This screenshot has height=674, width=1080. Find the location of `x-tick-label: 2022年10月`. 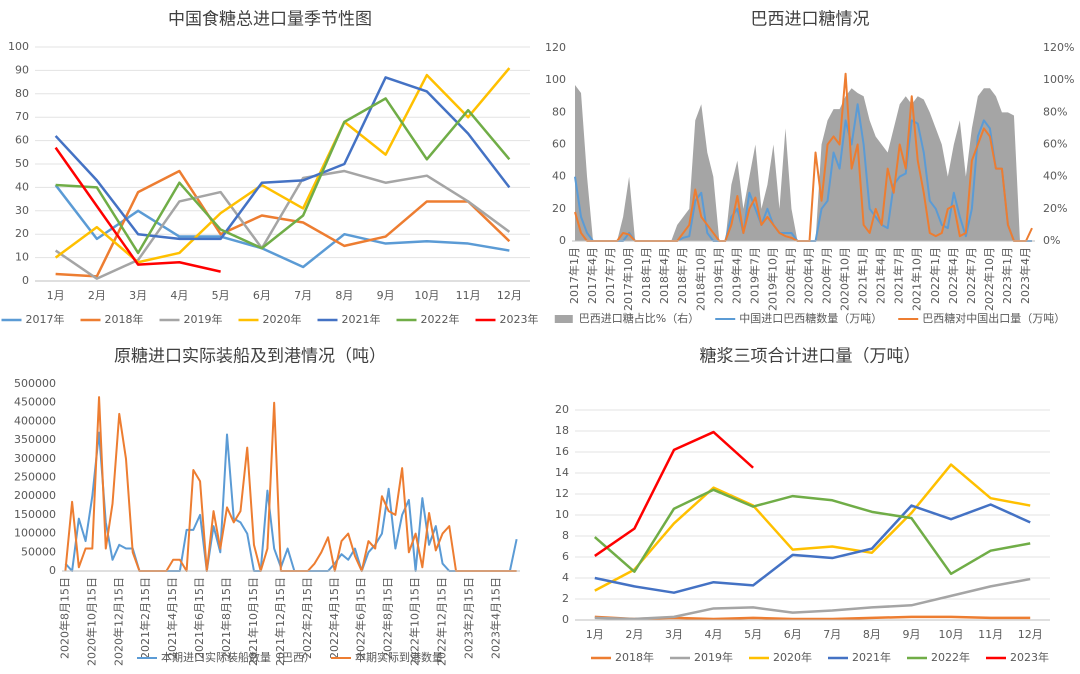

x-tick-label: 2022年10月 is located at coordinates (989, 279).